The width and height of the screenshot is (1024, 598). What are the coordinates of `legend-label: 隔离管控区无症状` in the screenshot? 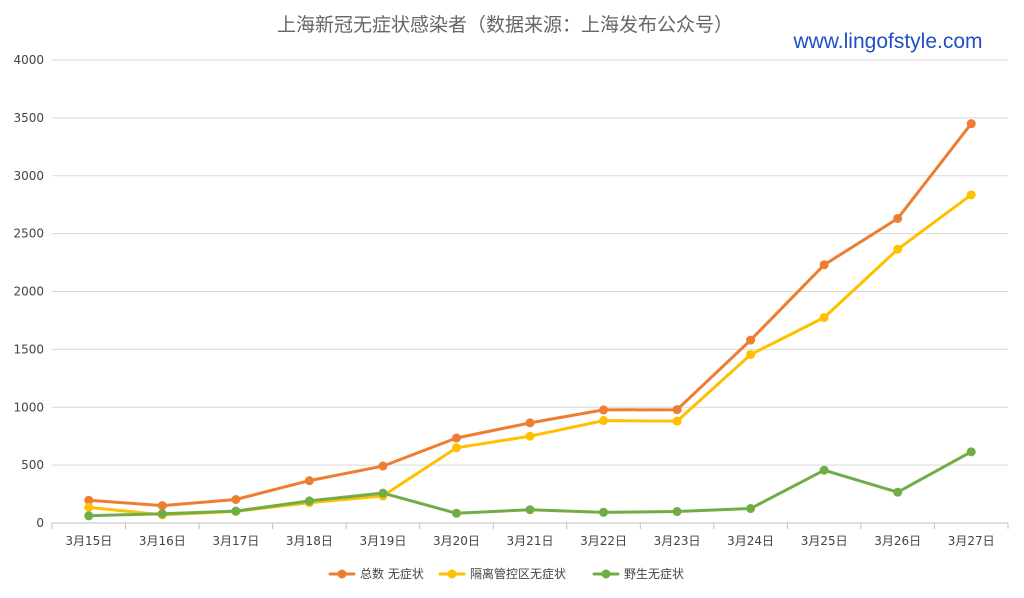 It's located at (518, 573).